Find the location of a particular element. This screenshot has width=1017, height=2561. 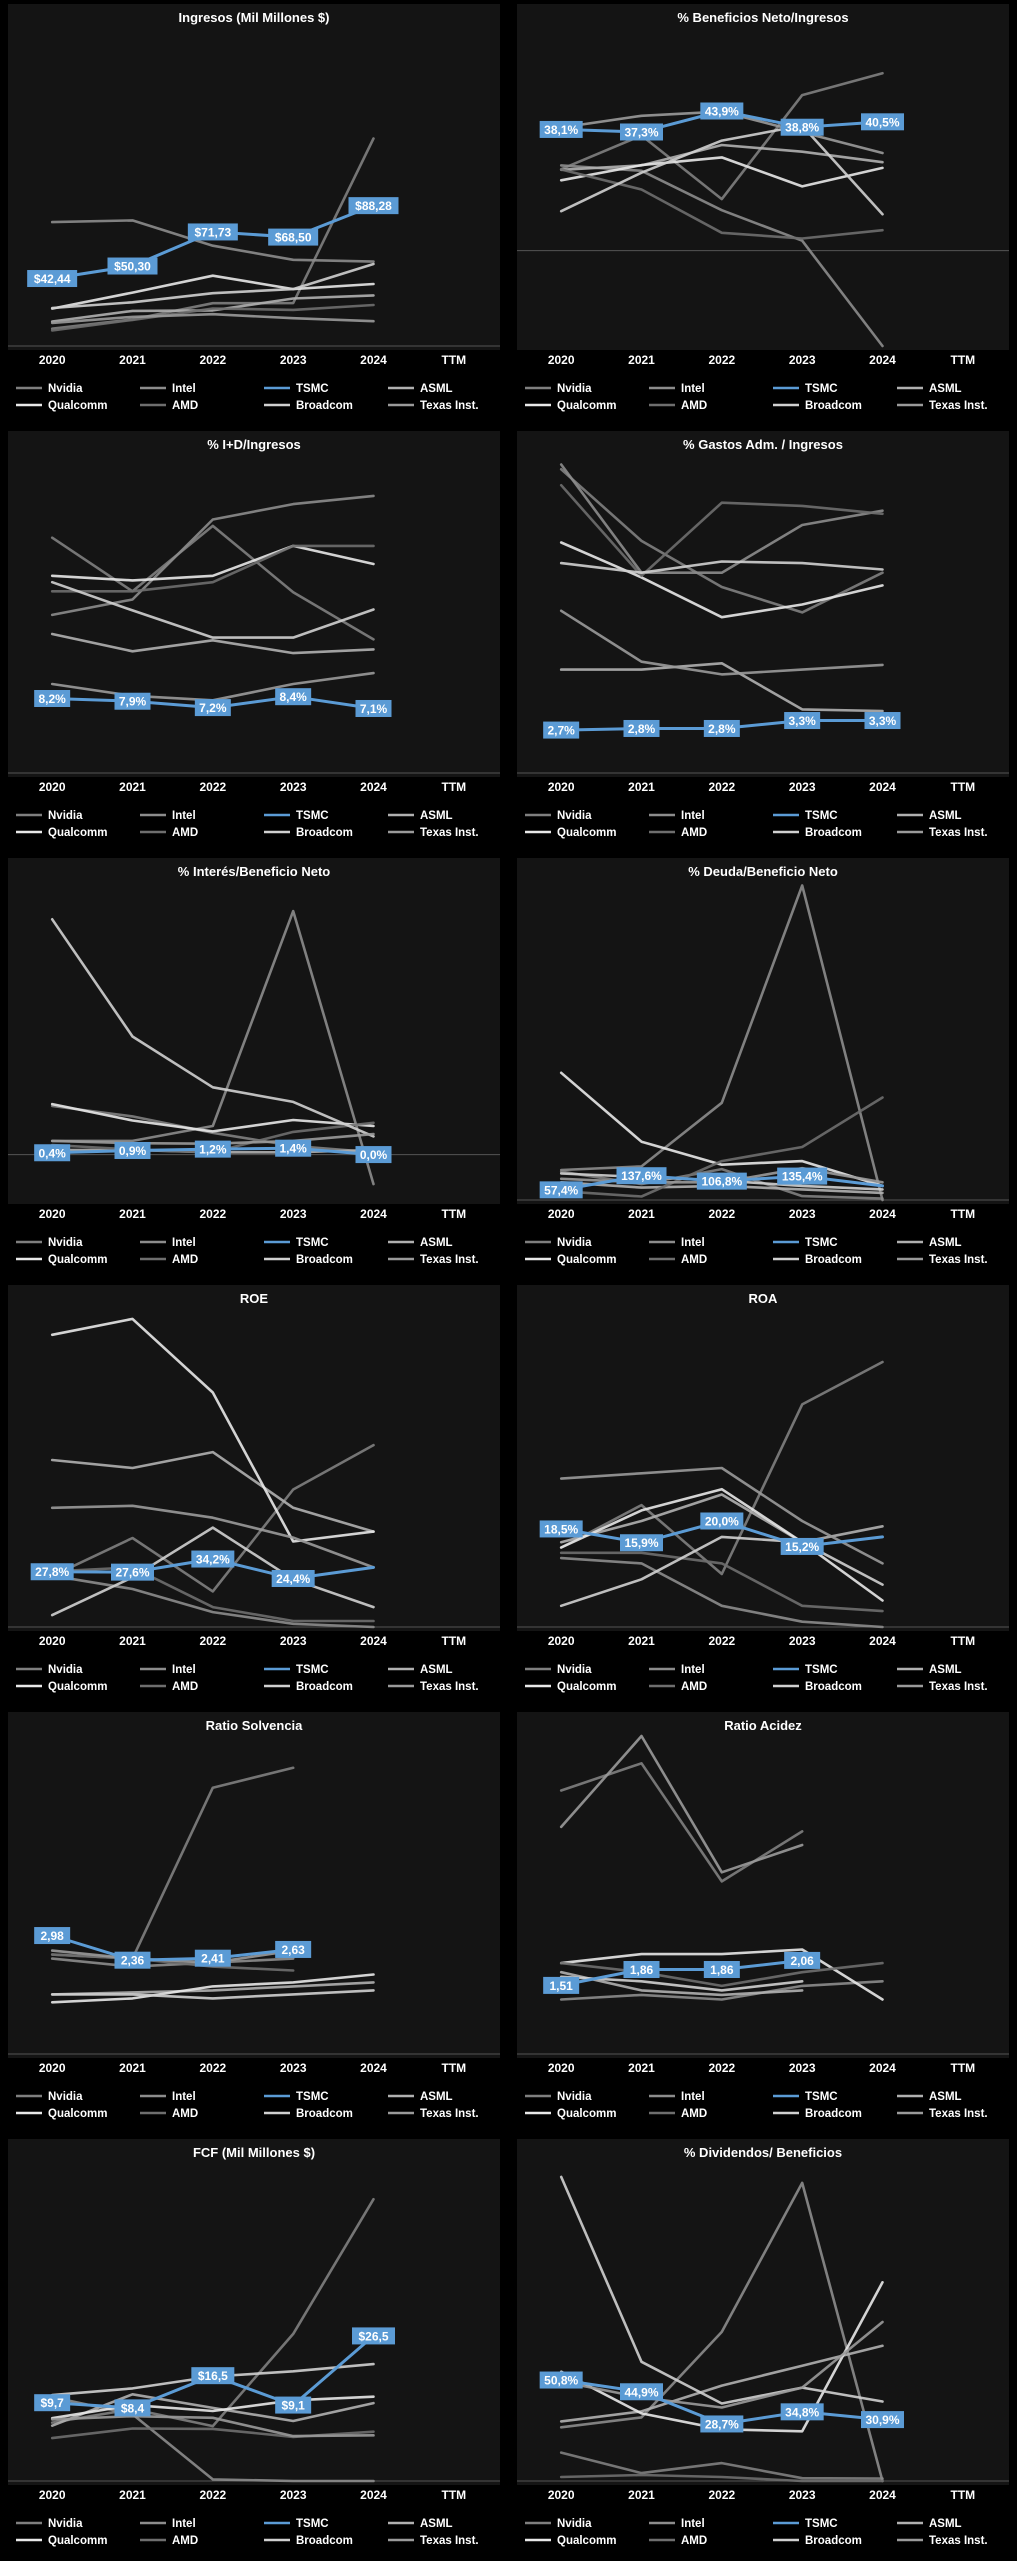

tsmc-data-label: 15,9% is located at coordinates (641, 1543).